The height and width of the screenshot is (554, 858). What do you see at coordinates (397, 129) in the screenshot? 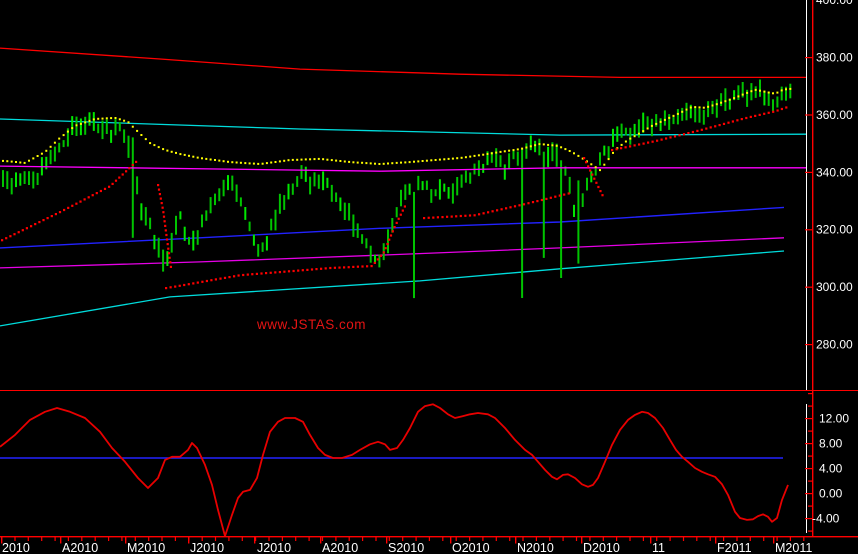
I see `yellow-ma-dots` at bounding box center [397, 129].